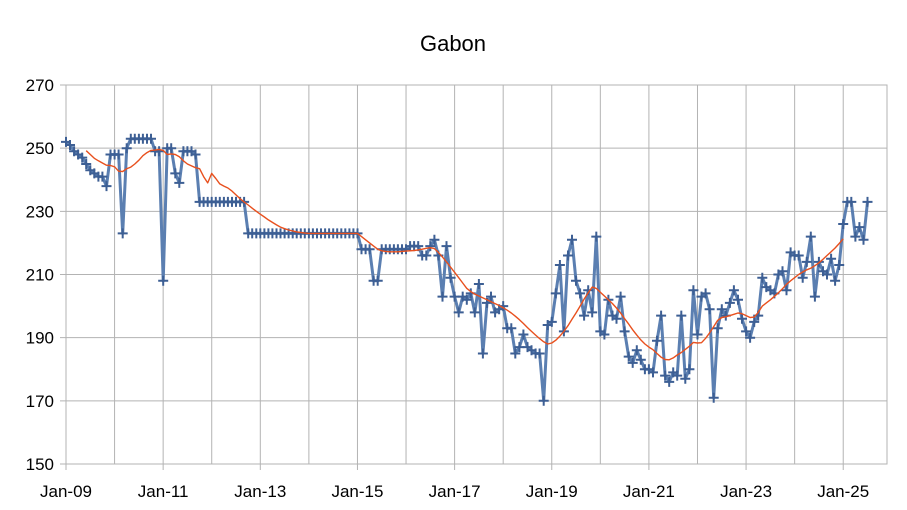  What do you see at coordinates (66, 491) in the screenshot?
I see `x-tick-label: Jan-09` at bounding box center [66, 491].